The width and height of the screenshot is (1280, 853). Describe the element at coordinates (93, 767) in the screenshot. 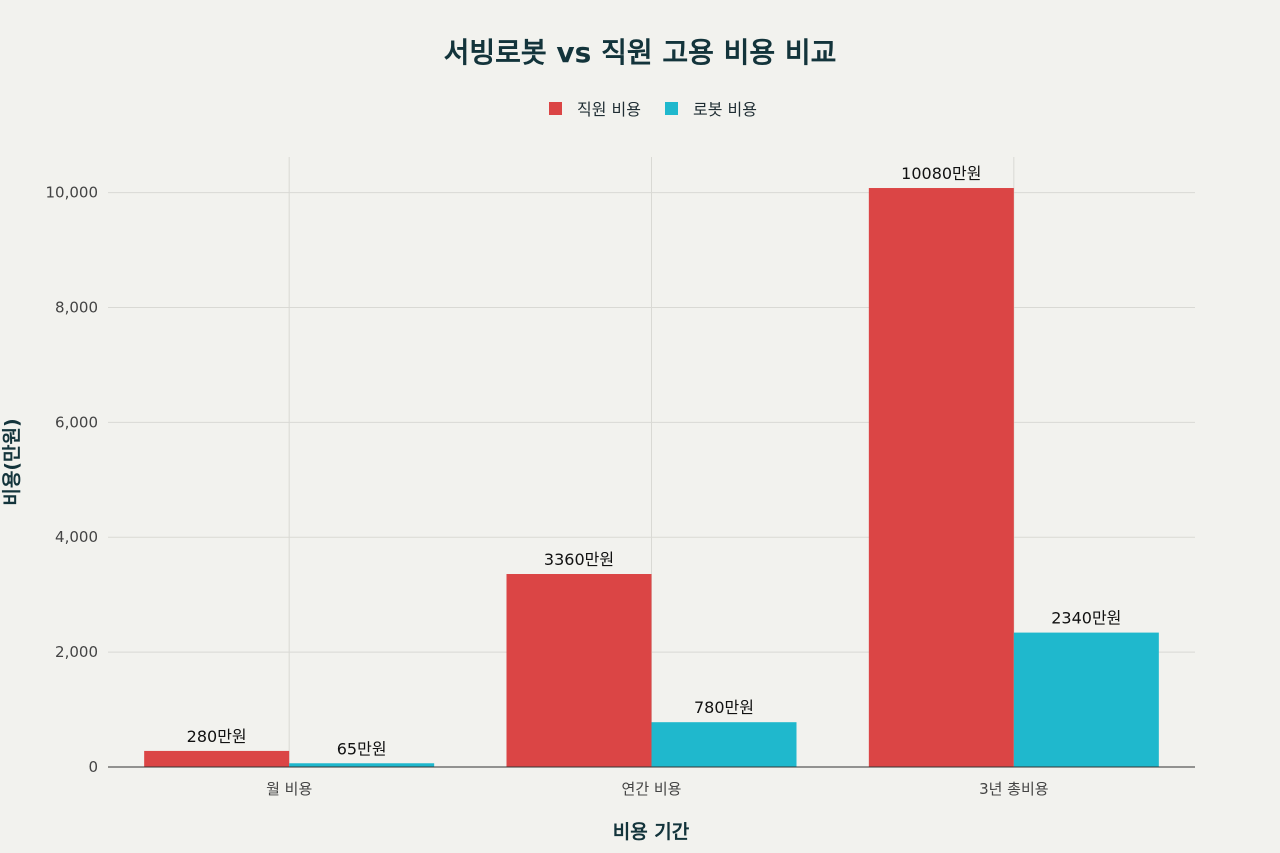

I see `y-tick-label: 0` at that location.